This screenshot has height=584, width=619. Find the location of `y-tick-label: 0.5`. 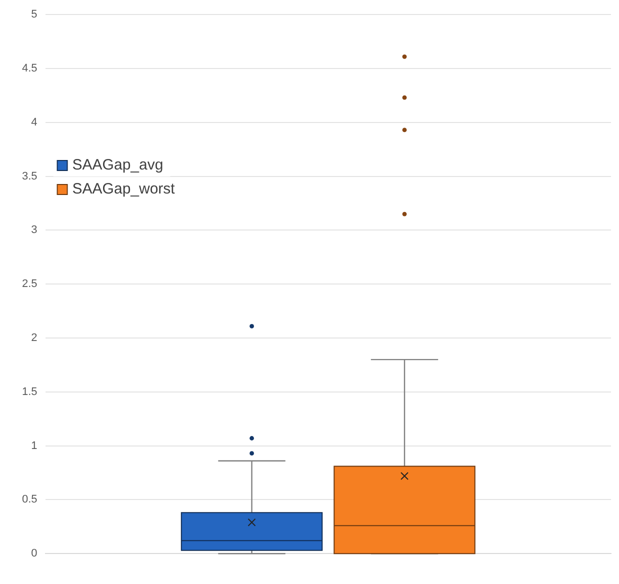

y-tick-label: 0.5 is located at coordinates (30, 500).